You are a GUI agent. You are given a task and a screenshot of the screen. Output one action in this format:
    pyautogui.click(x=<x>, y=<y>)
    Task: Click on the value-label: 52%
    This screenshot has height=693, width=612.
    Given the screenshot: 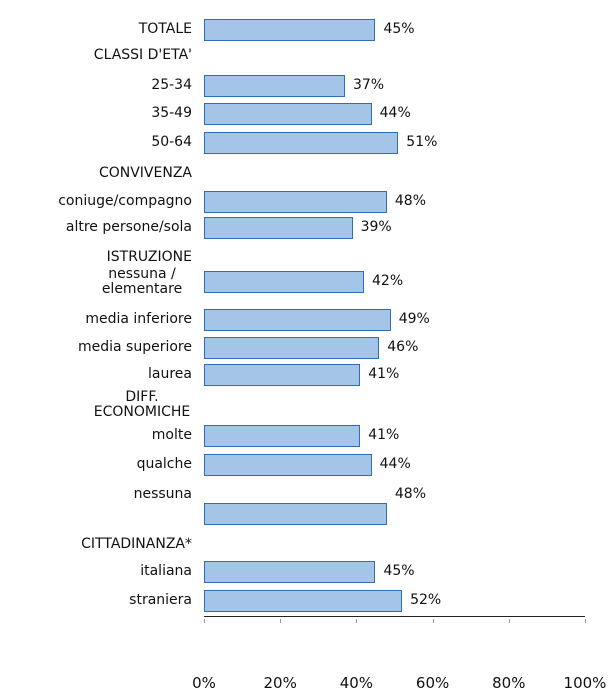 What is the action you would take?
    pyautogui.click(x=426, y=600)
    